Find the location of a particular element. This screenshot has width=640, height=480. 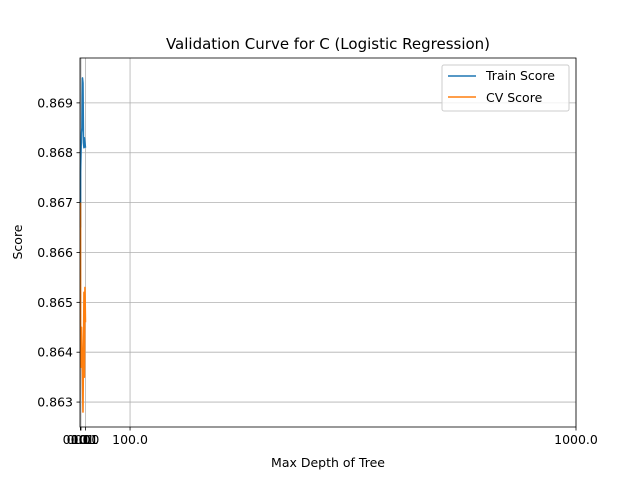

x-tick-label: 100.0 is located at coordinates (130, 439).